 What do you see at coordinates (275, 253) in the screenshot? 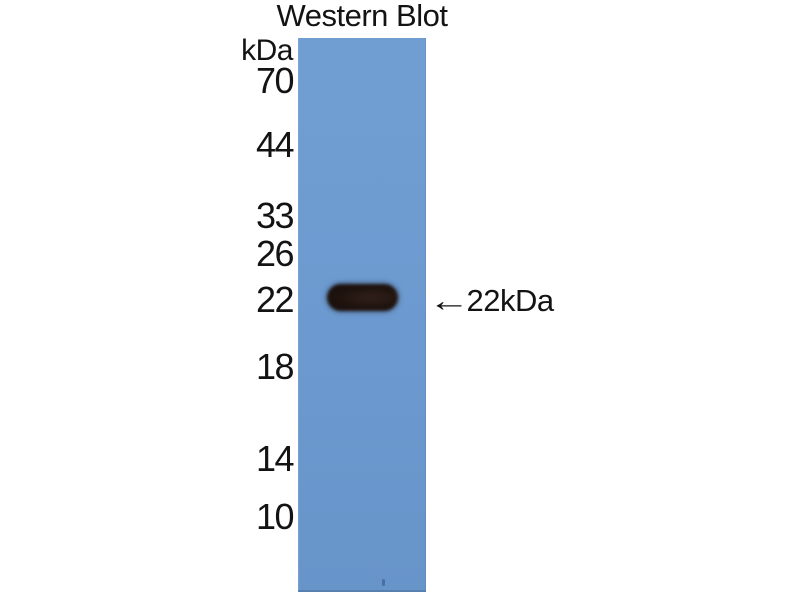
I see `ladder-marker-26: 26` at bounding box center [275, 253].